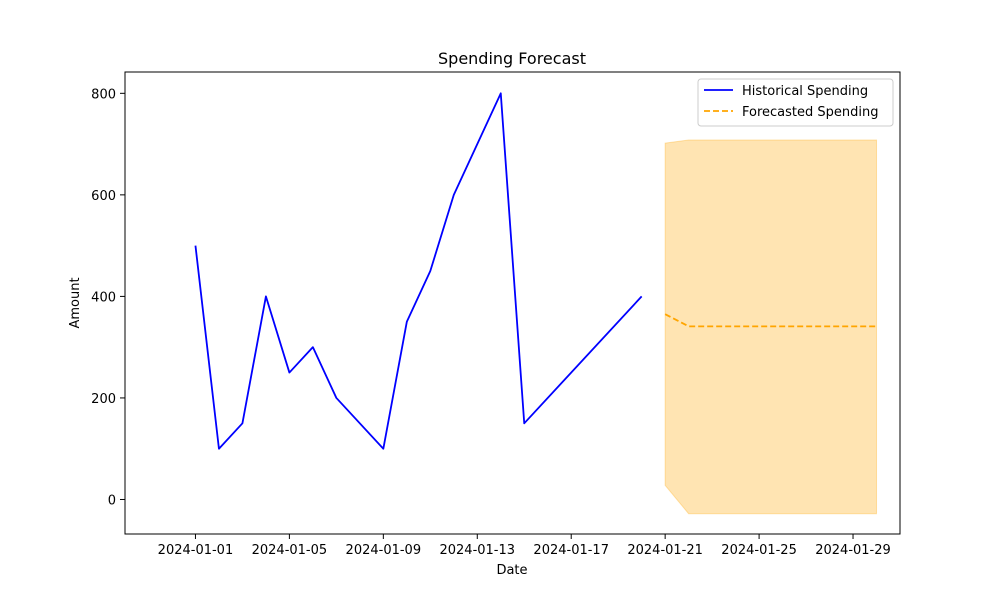  What do you see at coordinates (759, 550) in the screenshot?
I see `x-tick-label: 2024-01-25` at bounding box center [759, 550].